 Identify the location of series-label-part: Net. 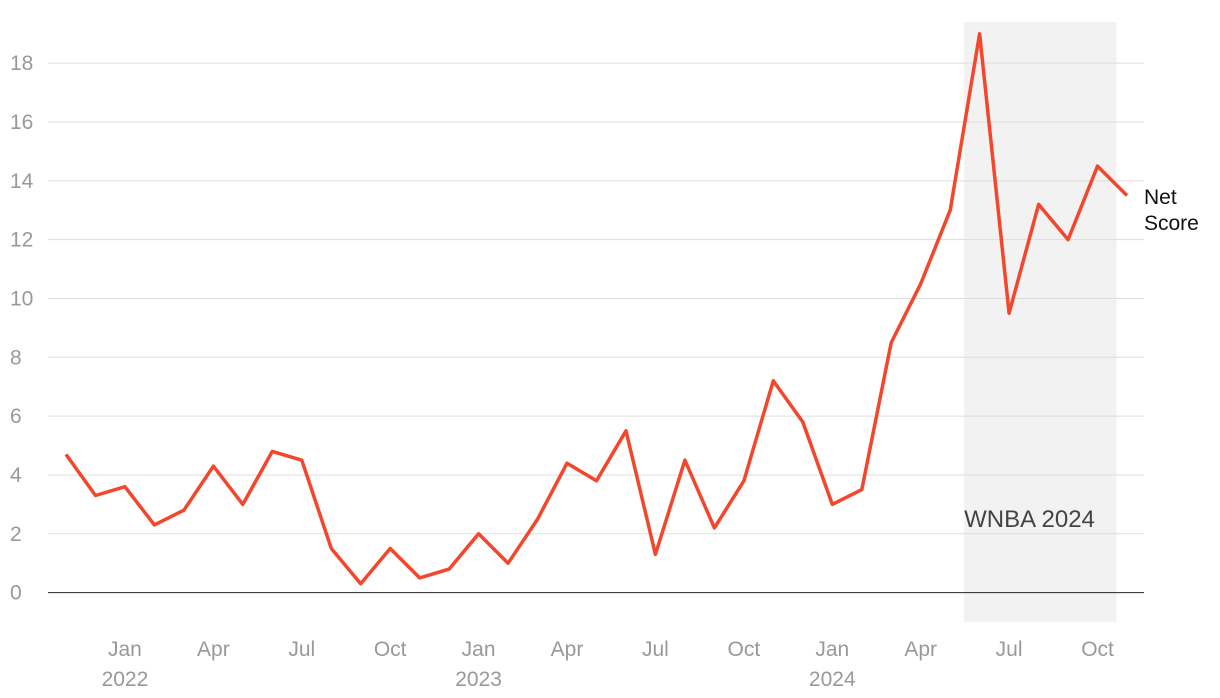
(1160, 197).